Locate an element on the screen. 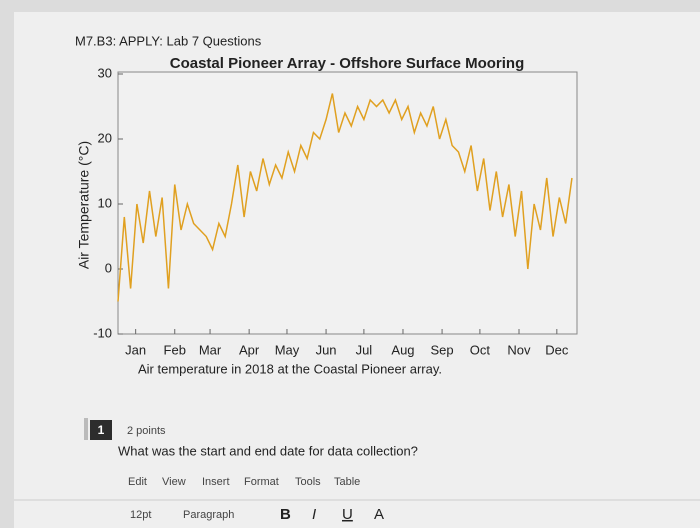  format-button: U is located at coordinates (347, 514).